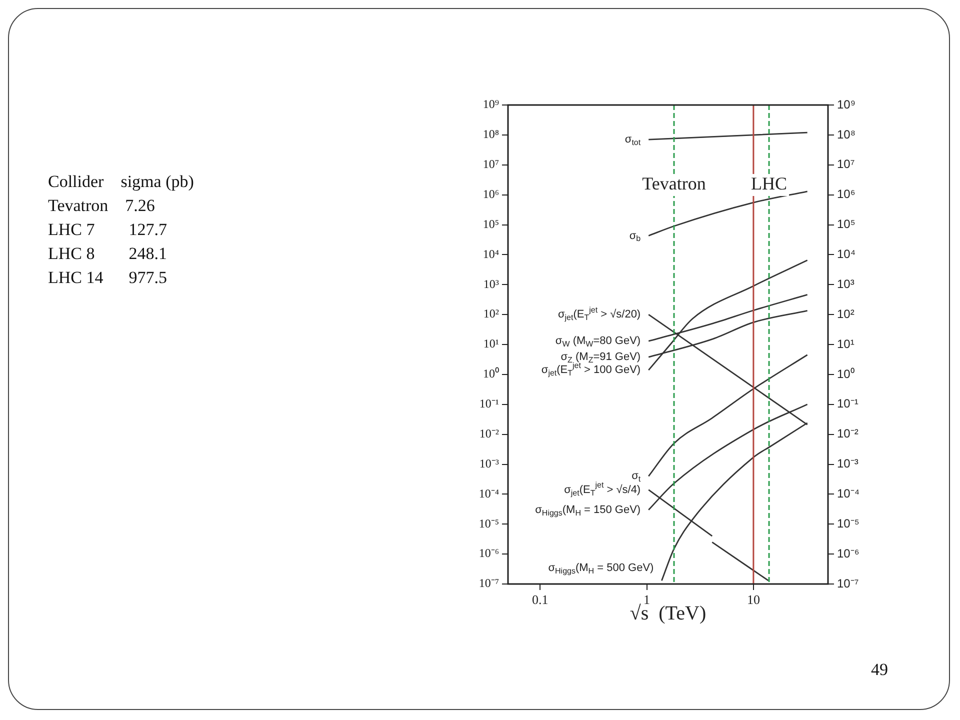 This screenshot has height=720, width=960. What do you see at coordinates (647, 600) in the screenshot?
I see `x-tick-label: 1` at bounding box center [647, 600].